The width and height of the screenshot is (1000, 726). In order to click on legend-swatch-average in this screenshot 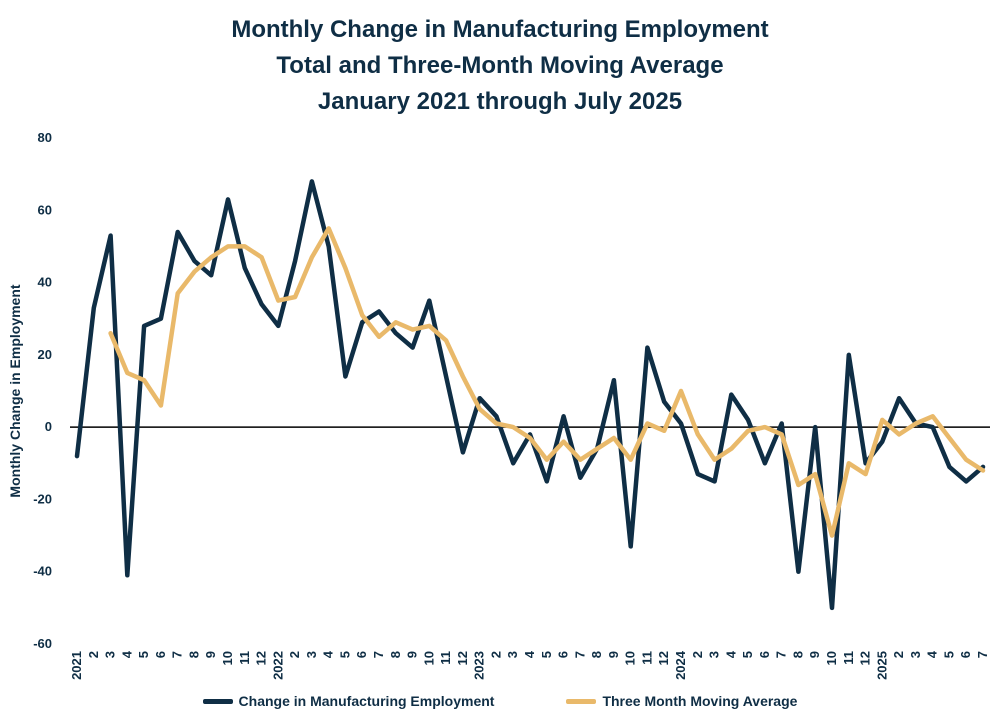, I will do `click(581, 701)`.